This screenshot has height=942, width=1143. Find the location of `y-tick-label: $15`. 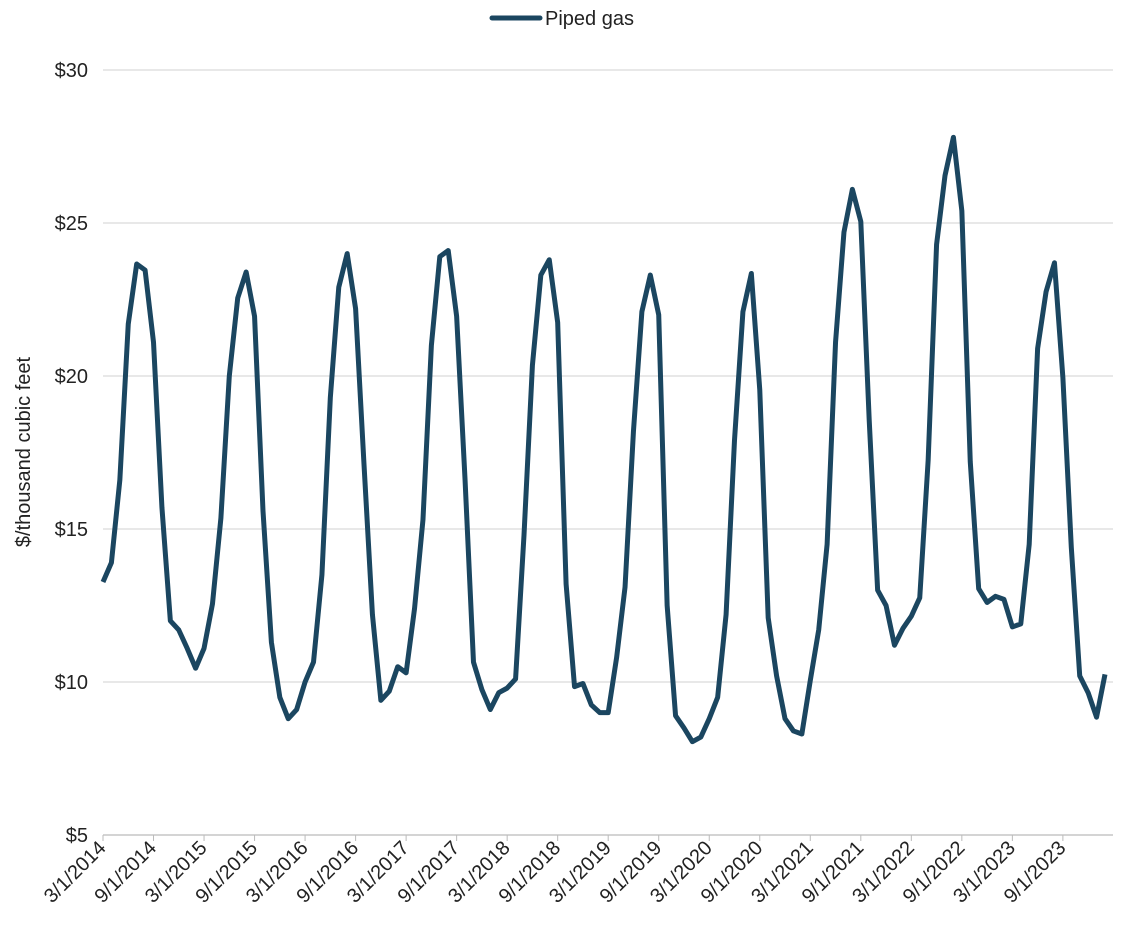

y-tick-label: $15 is located at coordinates (71, 530).